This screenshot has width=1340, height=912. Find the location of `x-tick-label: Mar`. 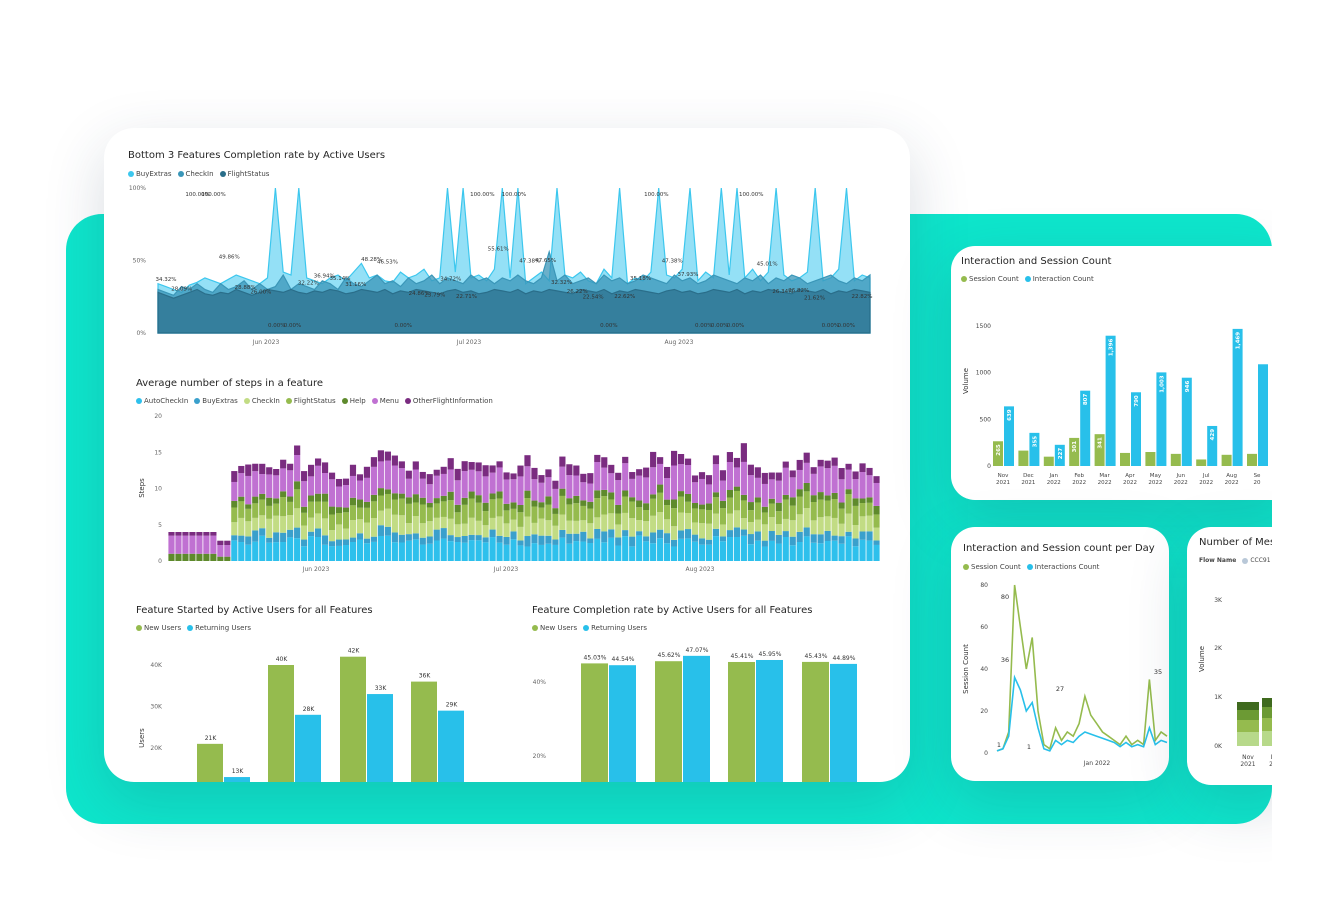

x-tick-label: Mar is located at coordinates (1104, 476).